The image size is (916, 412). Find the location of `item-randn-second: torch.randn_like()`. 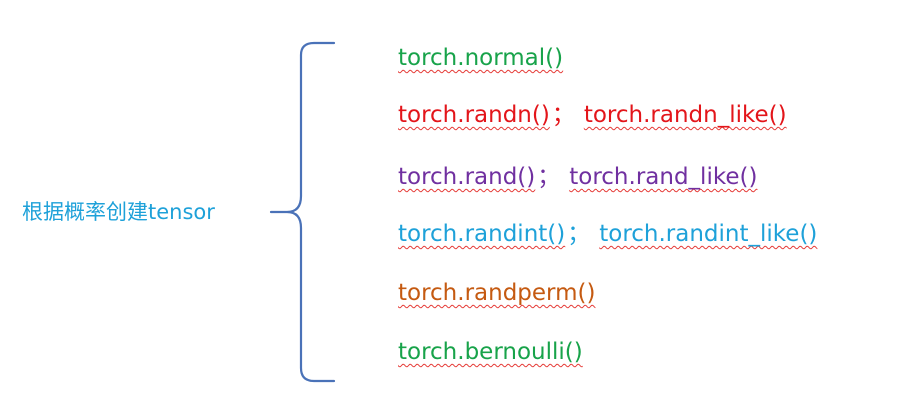

item-randn-second: torch.randn_like() is located at coordinates (685, 115).